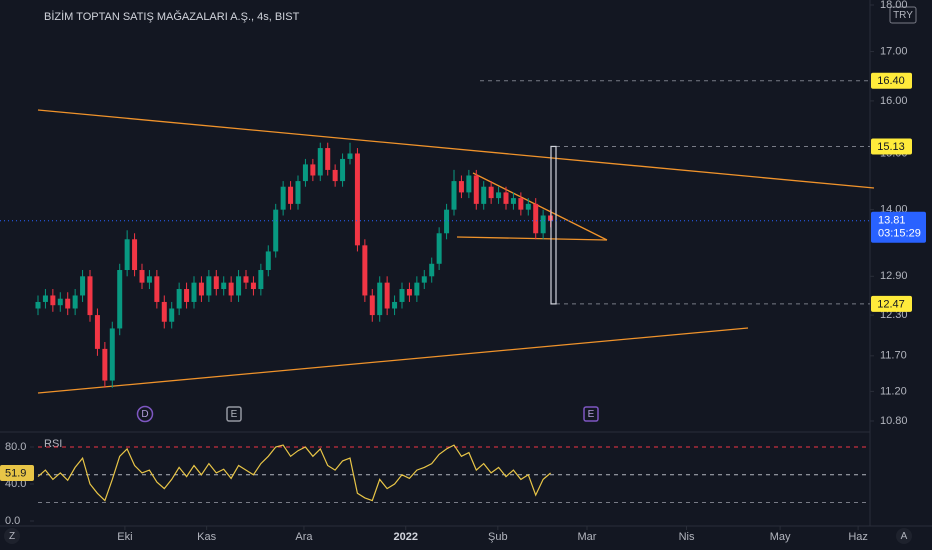 The image size is (932, 550). I want to click on currency: TRY, so click(903, 15).